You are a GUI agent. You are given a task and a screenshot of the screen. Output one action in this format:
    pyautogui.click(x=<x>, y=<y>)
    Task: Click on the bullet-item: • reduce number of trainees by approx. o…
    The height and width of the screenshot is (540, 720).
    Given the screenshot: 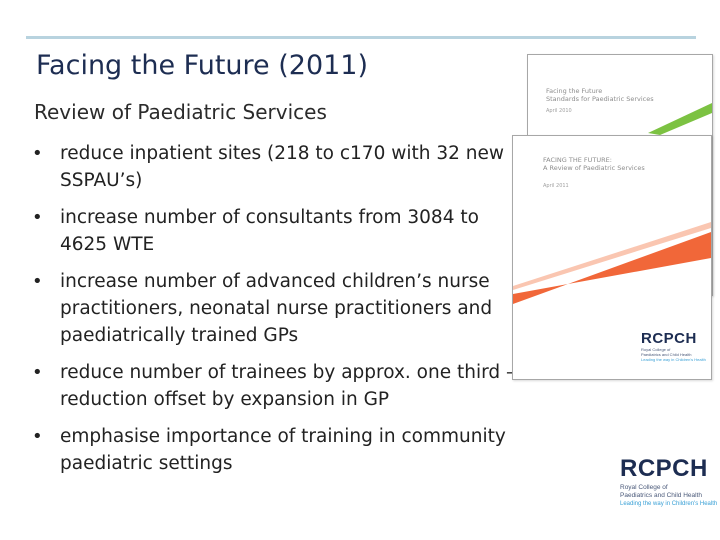 What is the action you would take?
    pyautogui.click(x=280, y=386)
    